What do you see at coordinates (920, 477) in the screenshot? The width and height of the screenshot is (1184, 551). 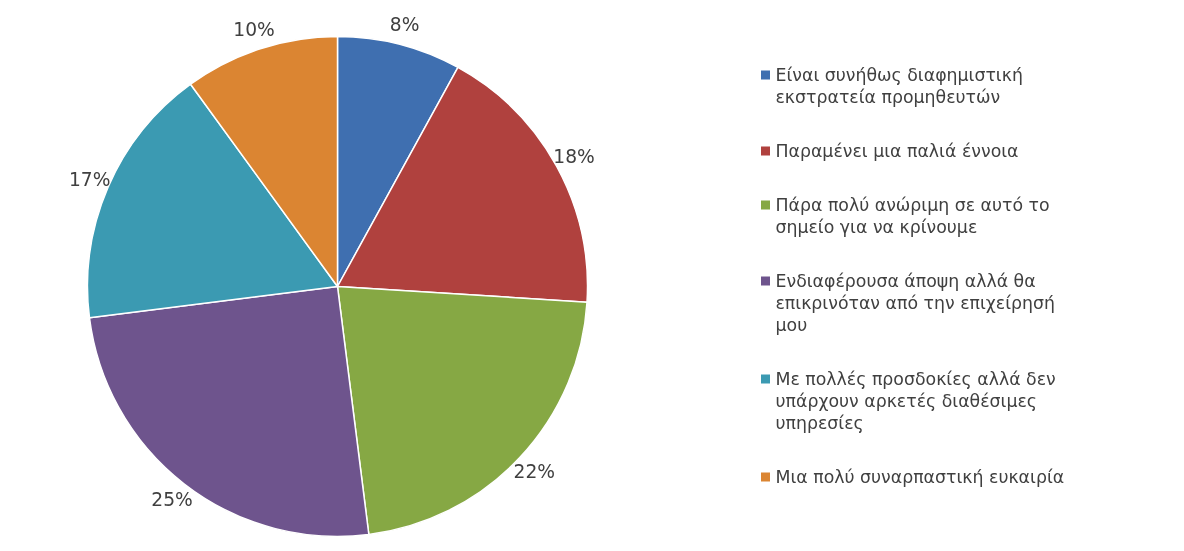 I see `legend-label: Μια πολύ συναρπαστική ευκαιρία` at bounding box center [920, 477].